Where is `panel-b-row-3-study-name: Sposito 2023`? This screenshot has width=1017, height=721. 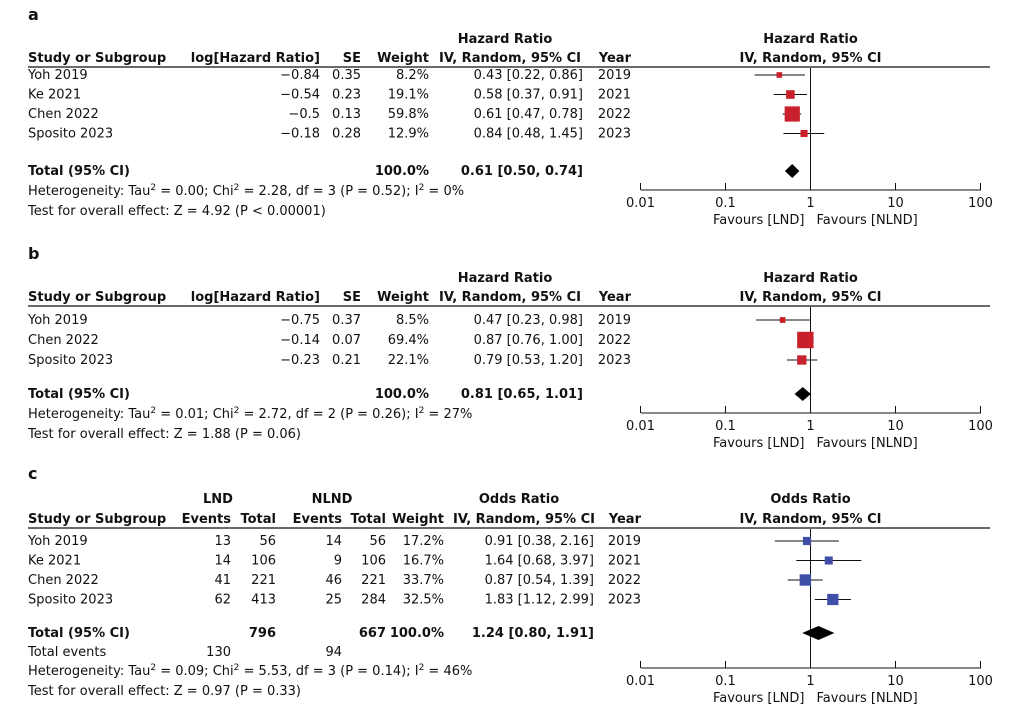
panel-b-row-3-study-name: Sposito 2023 is located at coordinates (70, 360).